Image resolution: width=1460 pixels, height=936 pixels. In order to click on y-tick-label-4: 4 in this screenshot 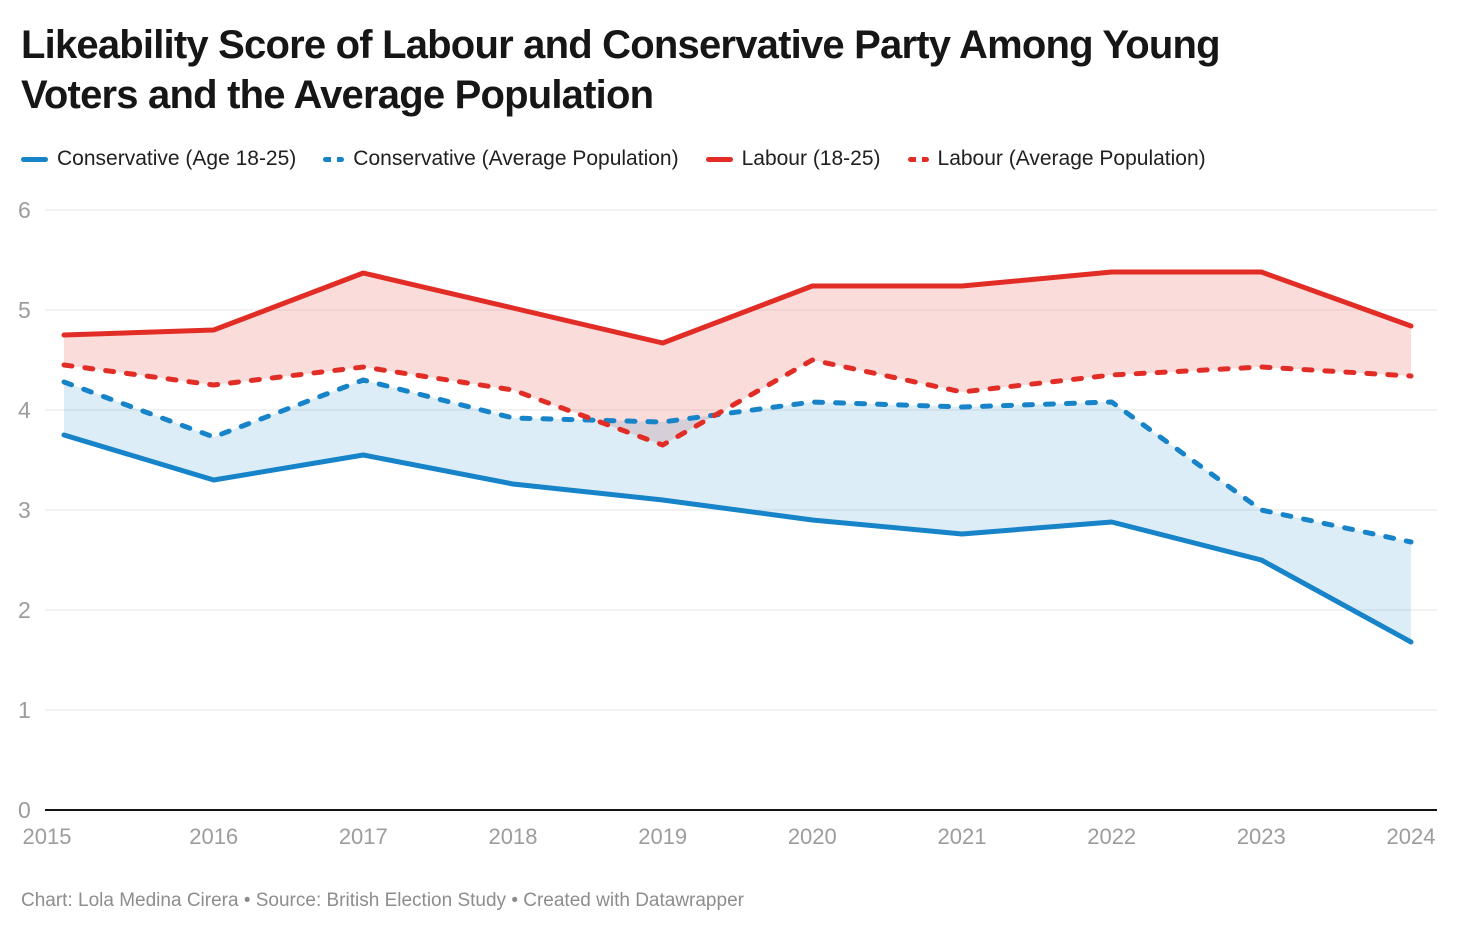, I will do `click(24, 410)`.